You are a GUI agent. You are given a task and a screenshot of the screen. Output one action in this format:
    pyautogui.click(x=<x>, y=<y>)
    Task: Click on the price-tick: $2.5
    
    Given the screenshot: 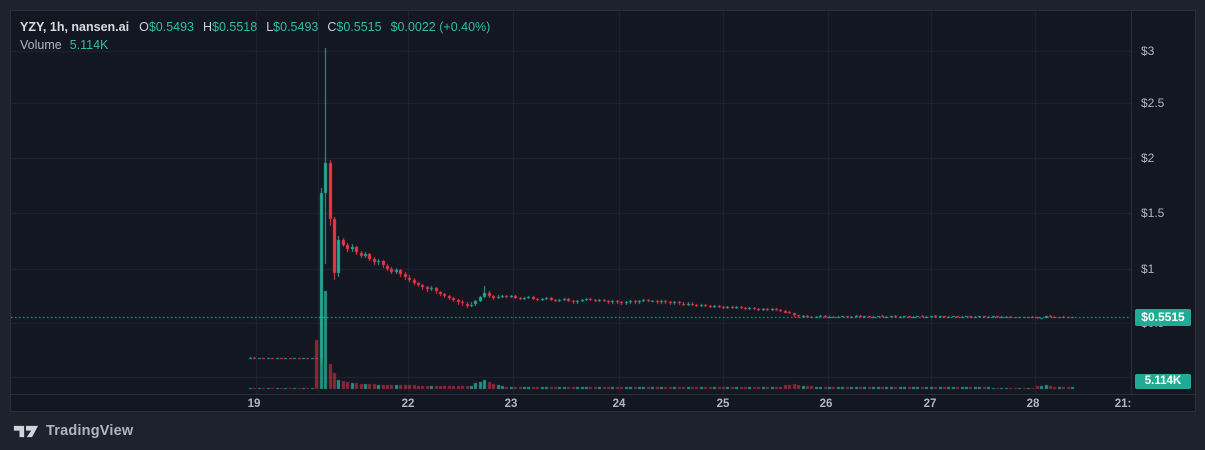 What is the action you would take?
    pyautogui.click(x=1153, y=103)
    